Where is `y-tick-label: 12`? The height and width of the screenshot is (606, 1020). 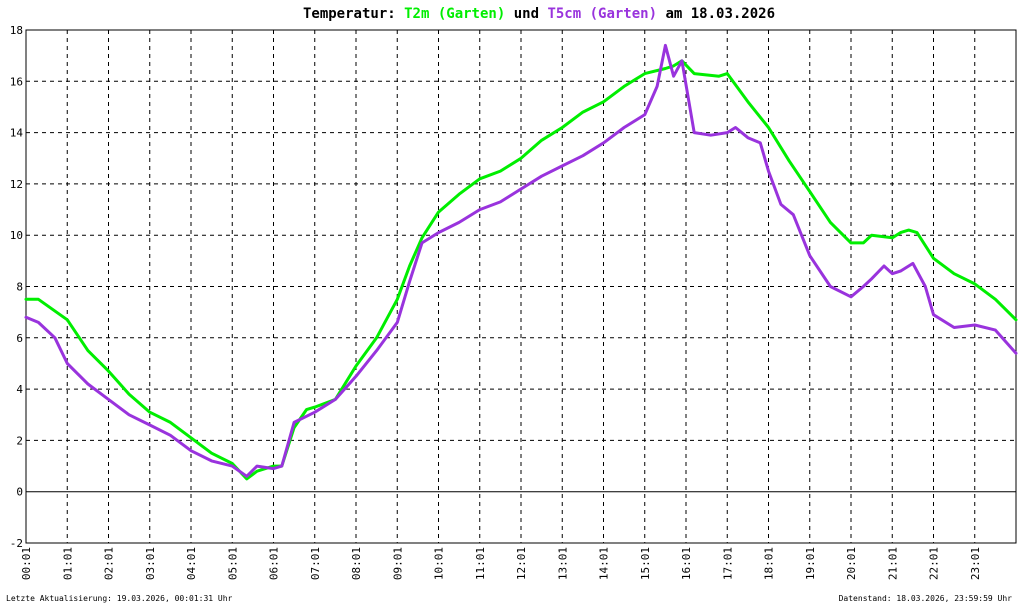
y-tick-label: 12 is located at coordinates (16, 184).